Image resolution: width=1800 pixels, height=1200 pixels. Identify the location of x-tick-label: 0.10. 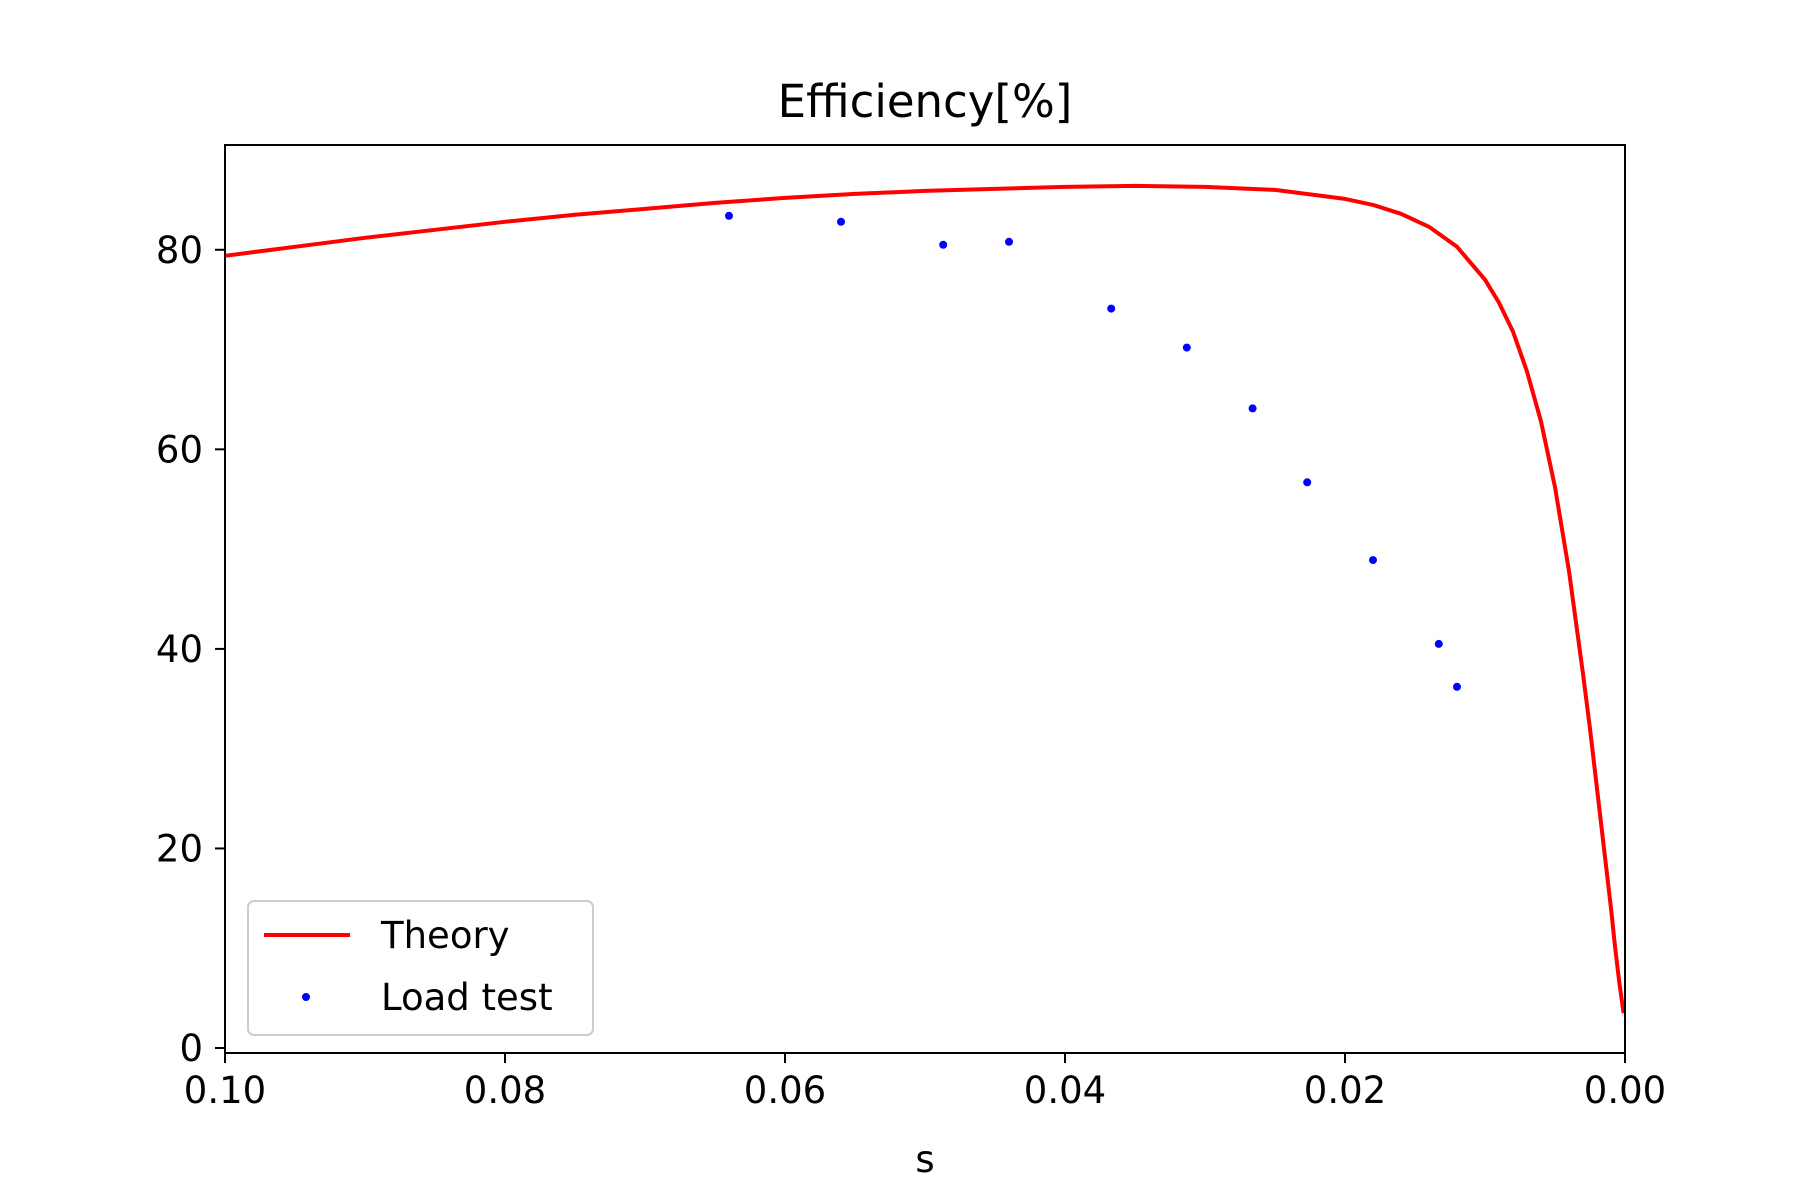
(225, 1090).